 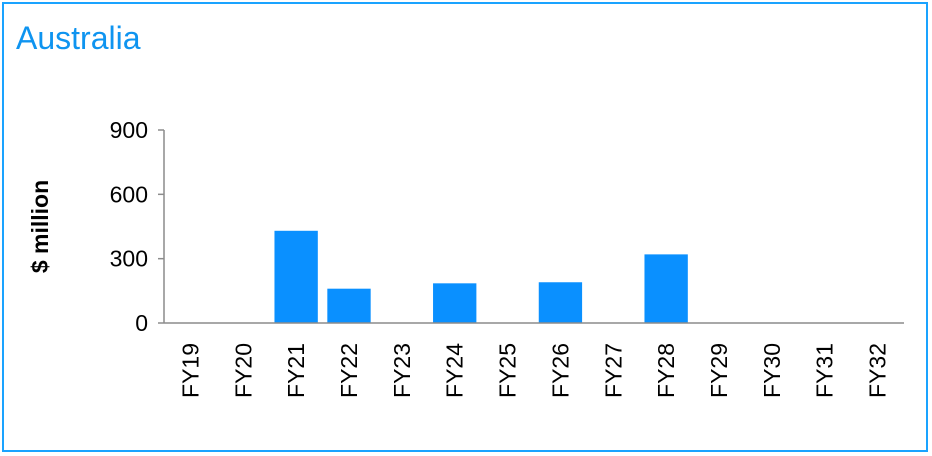 I want to click on y-axis-label: $ million, so click(x=40, y=226).